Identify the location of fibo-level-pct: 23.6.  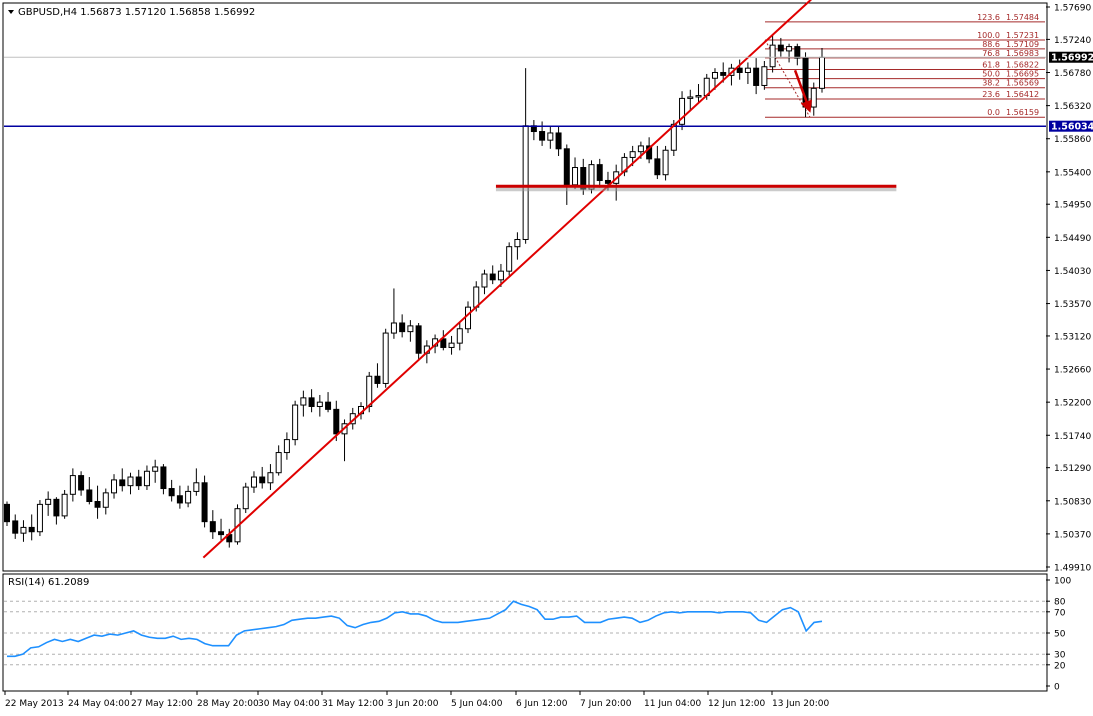
(991, 94).